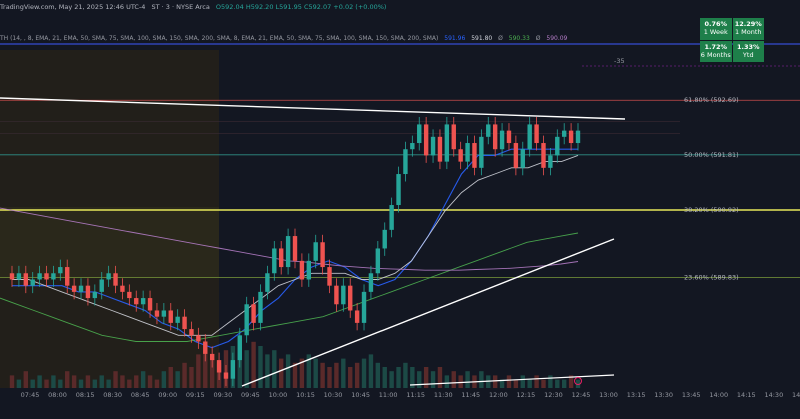 This screenshot has width=800, height=419. What do you see at coordinates (443, 395) in the screenshot?
I see `x-tick-label: 11:30` at bounding box center [443, 395].